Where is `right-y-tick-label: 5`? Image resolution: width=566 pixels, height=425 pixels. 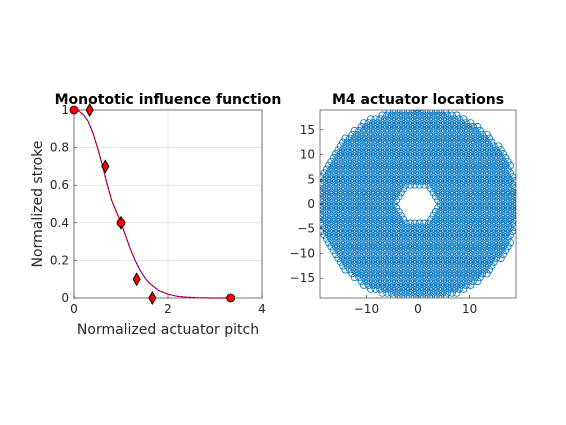 right-y-tick-label: 5 is located at coordinates (311, 179).